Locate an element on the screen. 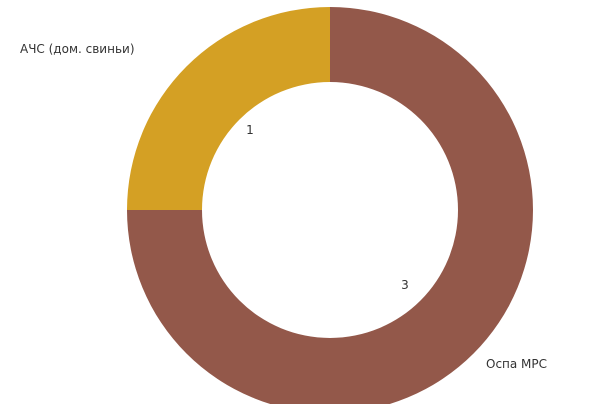 Image resolution: width=589 pixels, height=408 pixels. category-label-ahs: АЧС (дом. свиньи) is located at coordinates (77, 49).